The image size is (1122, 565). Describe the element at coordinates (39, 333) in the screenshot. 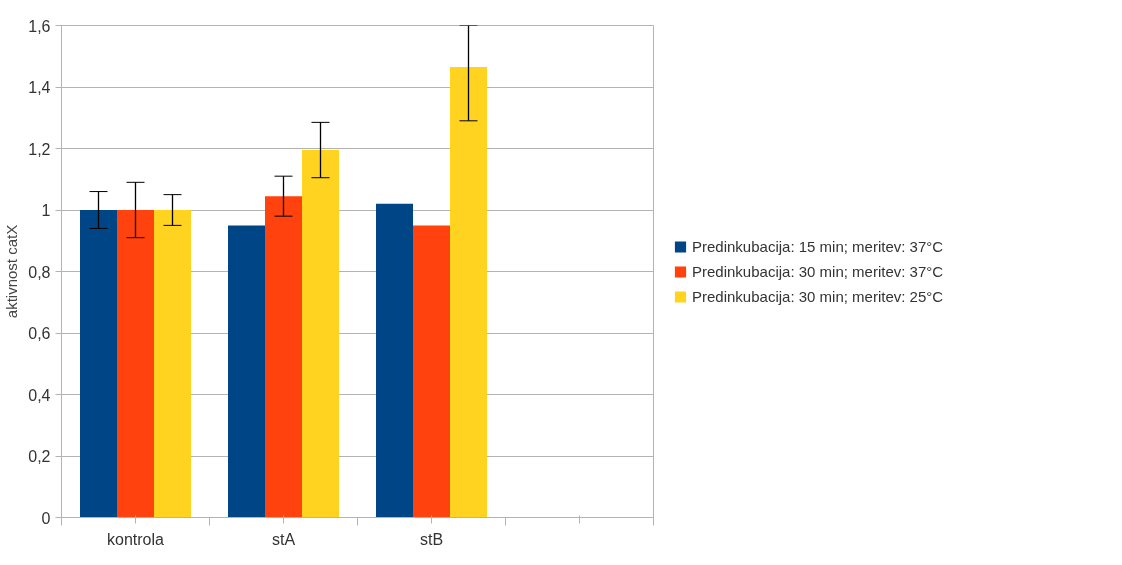

I see `y-tick-label: 0,6` at that location.